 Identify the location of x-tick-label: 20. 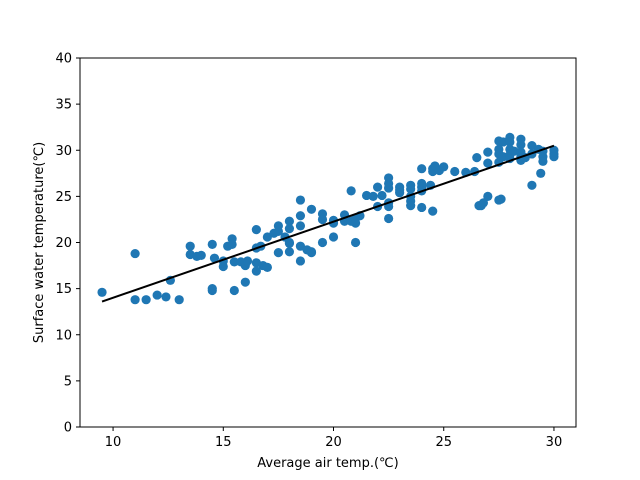
(333, 442).